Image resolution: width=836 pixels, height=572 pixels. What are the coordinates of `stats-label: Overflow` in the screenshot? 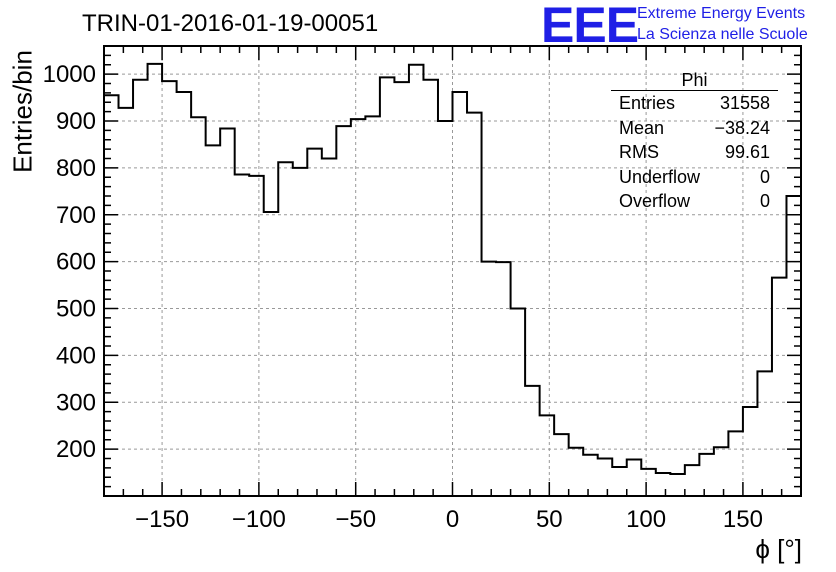 It's located at (655, 201).